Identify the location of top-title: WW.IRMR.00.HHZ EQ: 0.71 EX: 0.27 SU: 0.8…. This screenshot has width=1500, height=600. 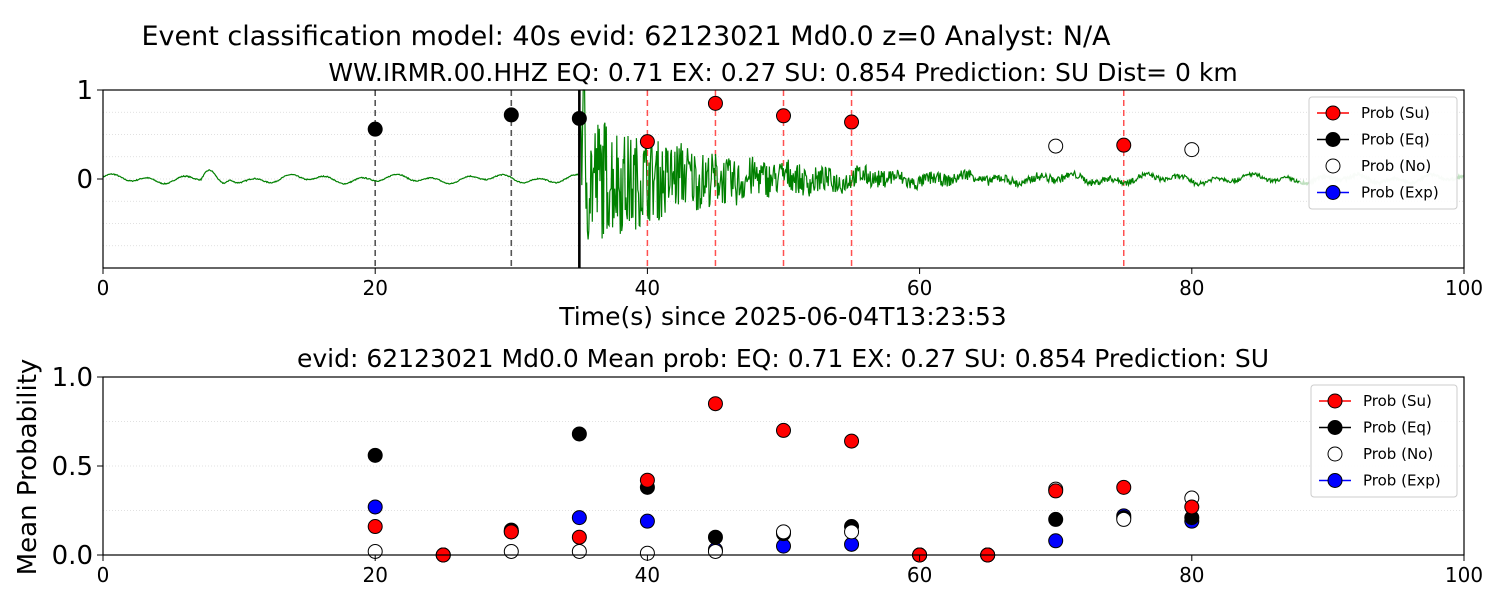
(782, 72).